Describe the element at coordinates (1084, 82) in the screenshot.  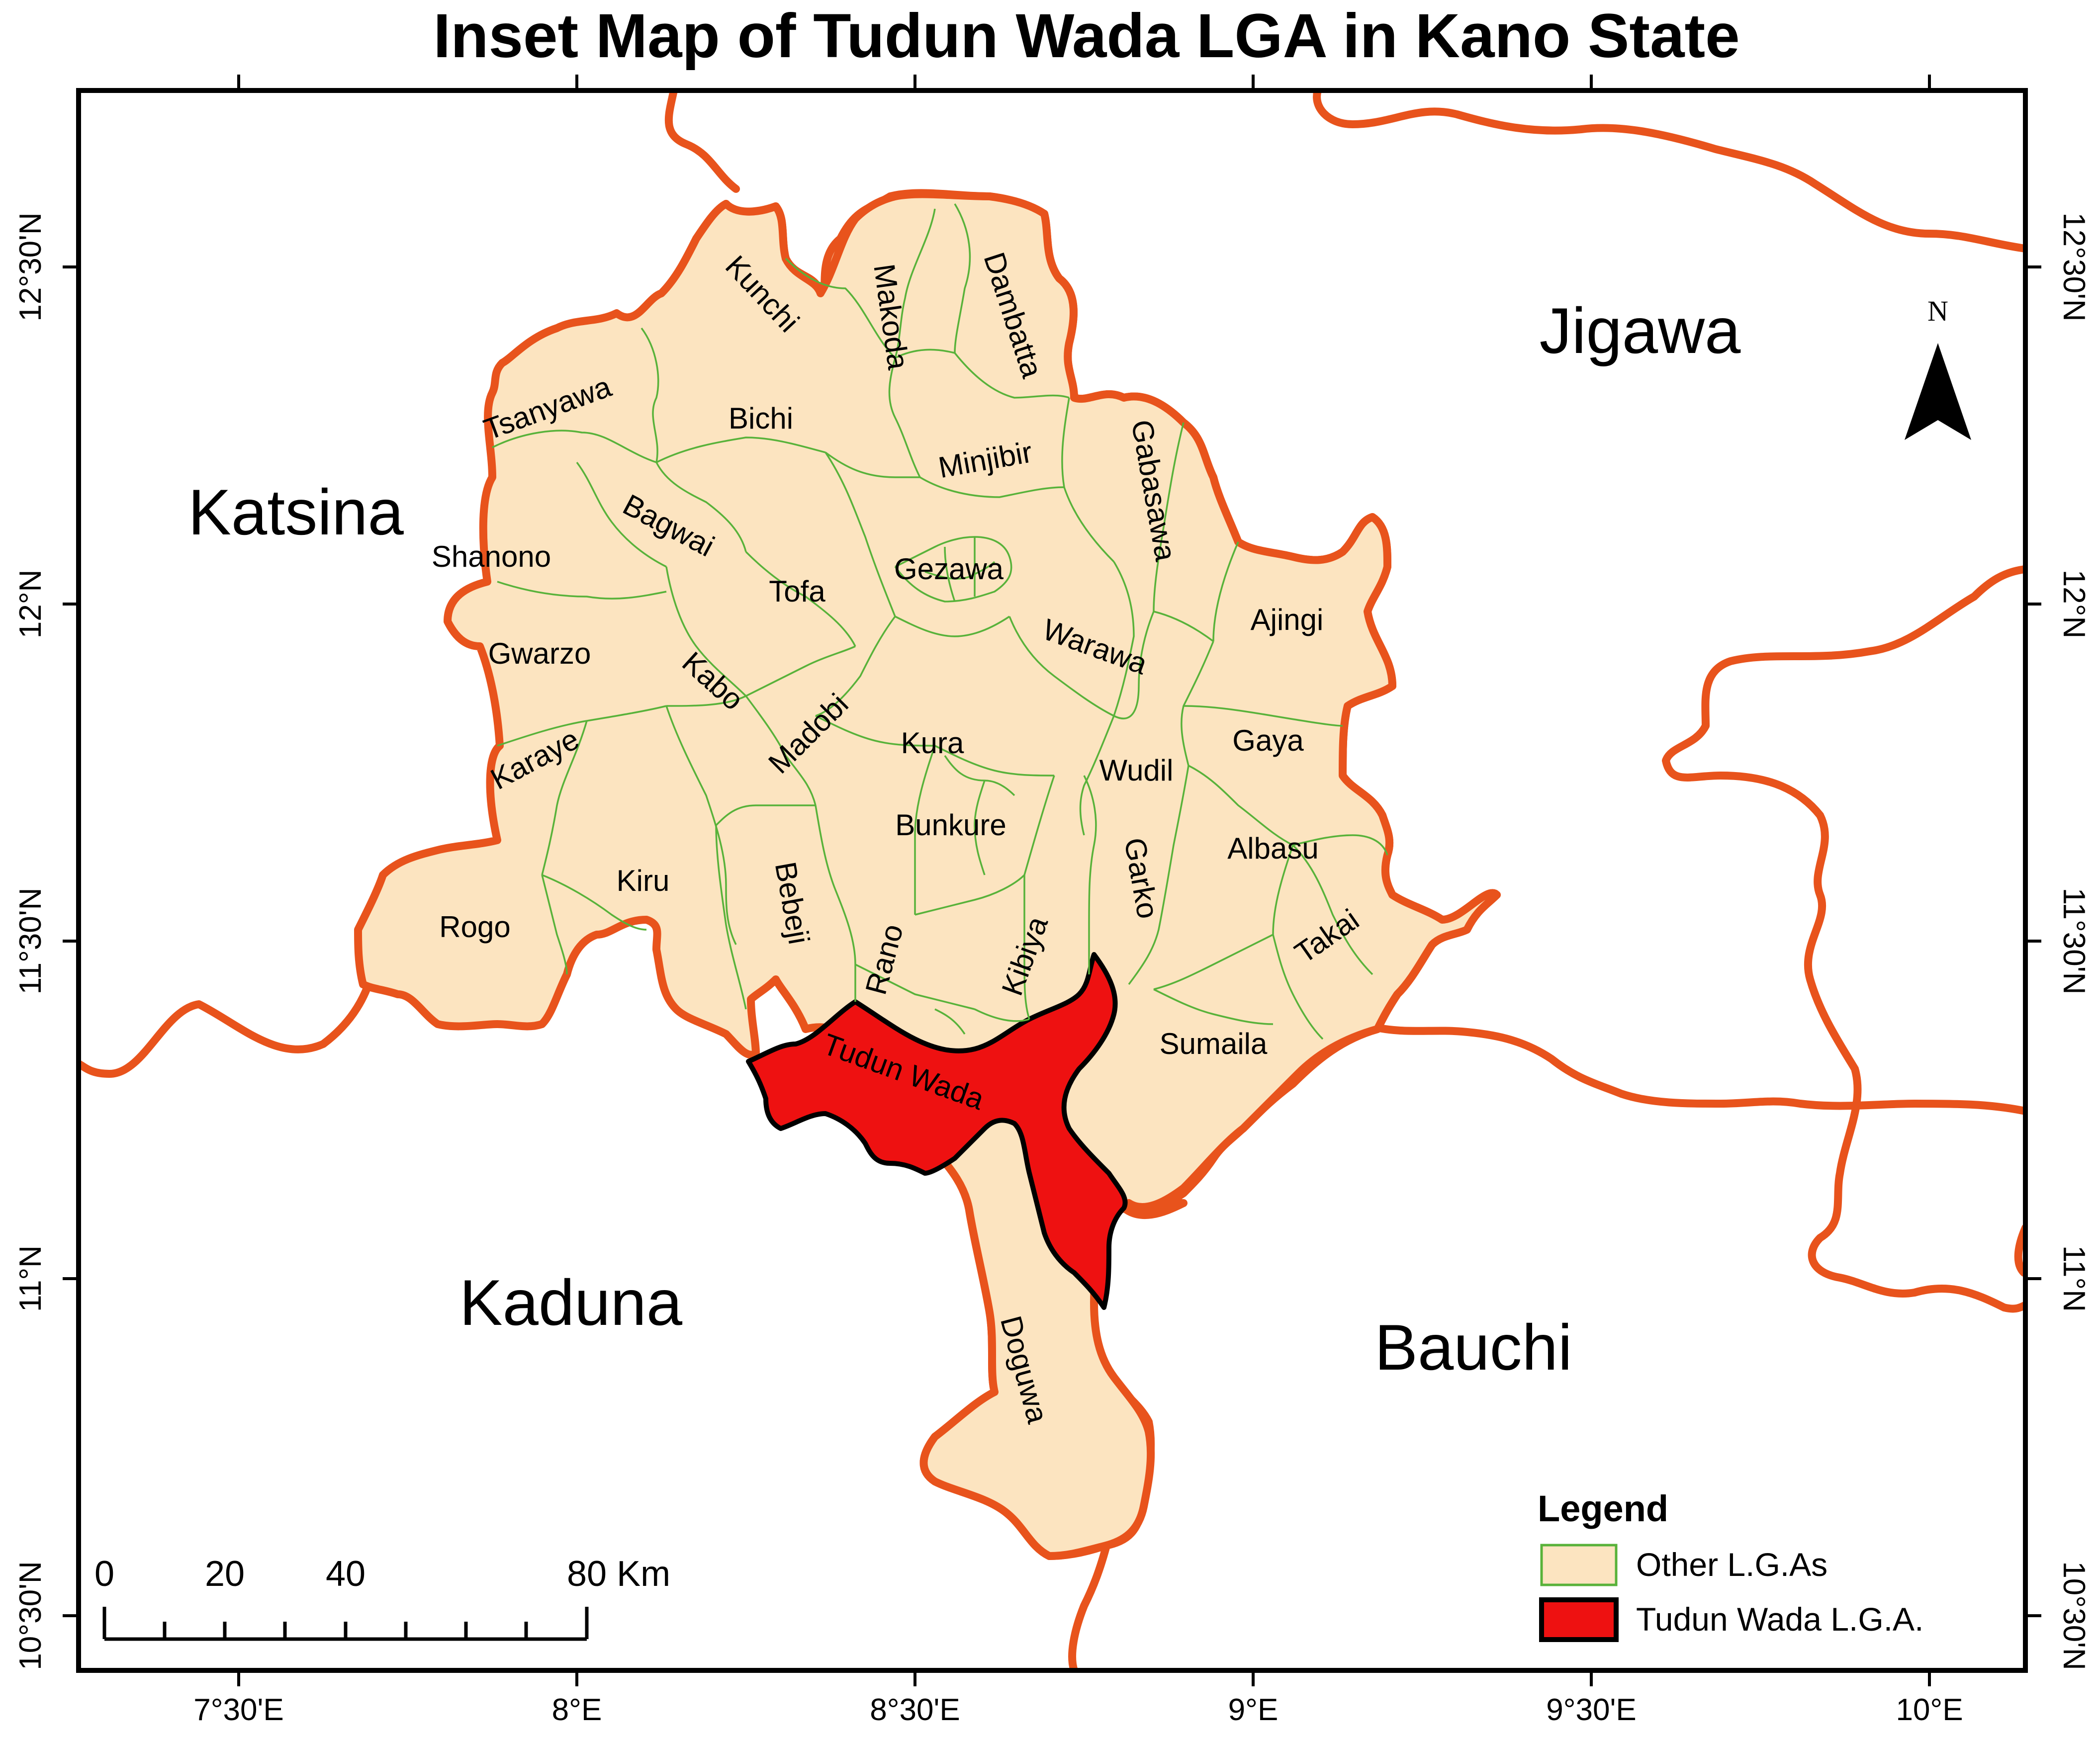
I see `top-tick-marks` at that location.